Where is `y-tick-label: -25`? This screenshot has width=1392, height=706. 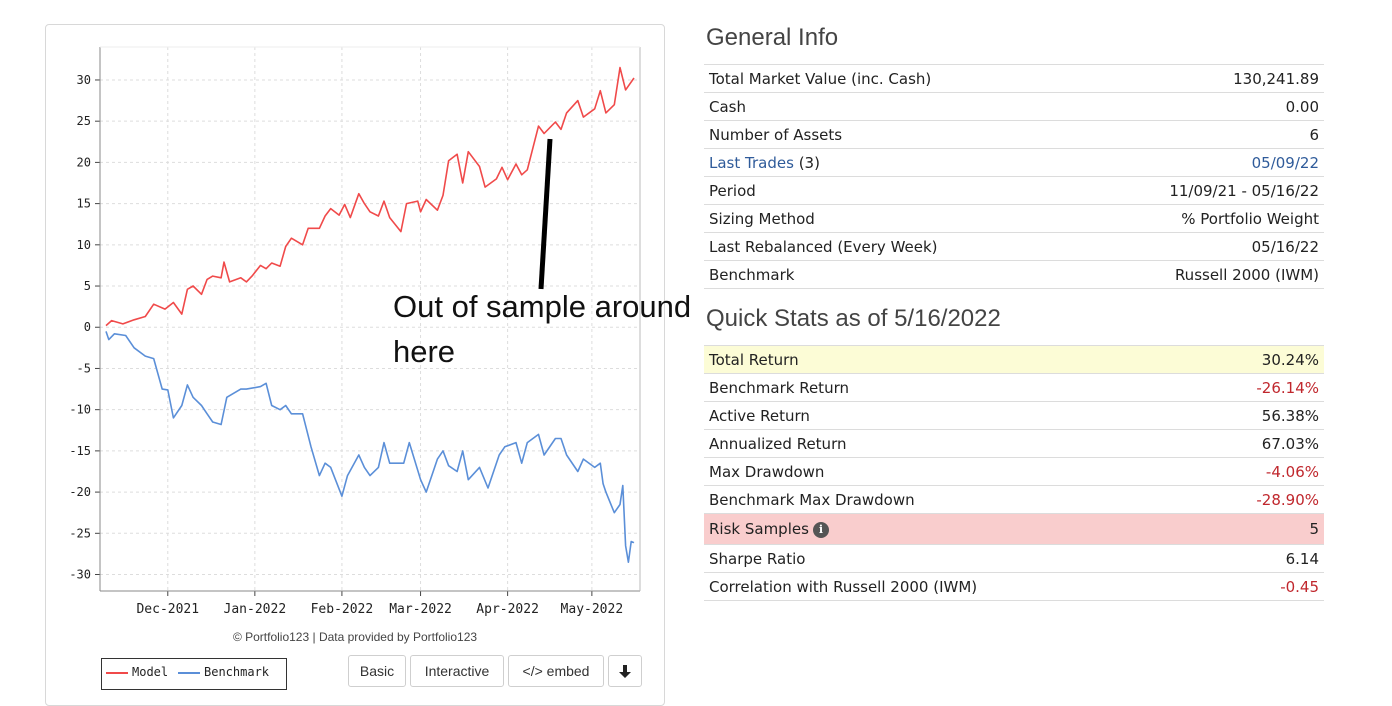
y-tick-label: -25 is located at coordinates (80, 533).